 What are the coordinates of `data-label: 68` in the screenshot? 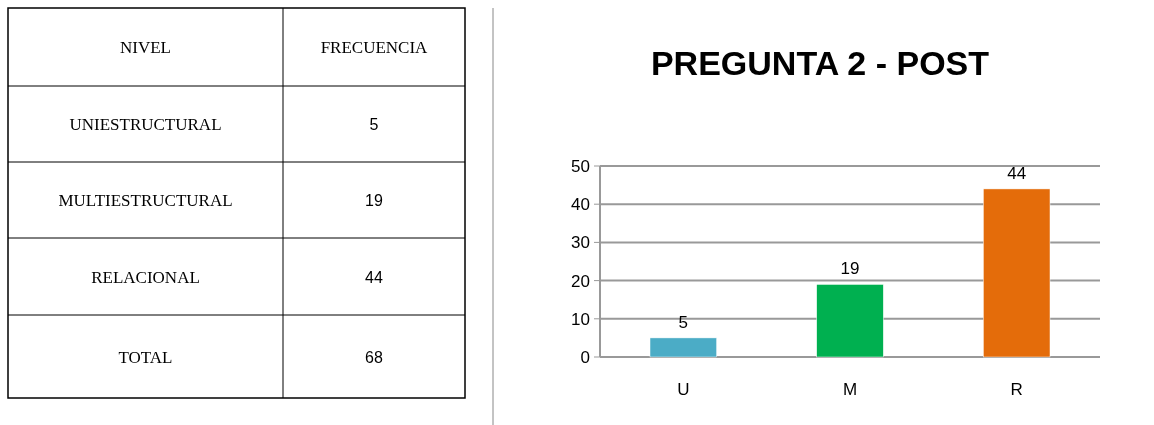 It's located at (374, 357).